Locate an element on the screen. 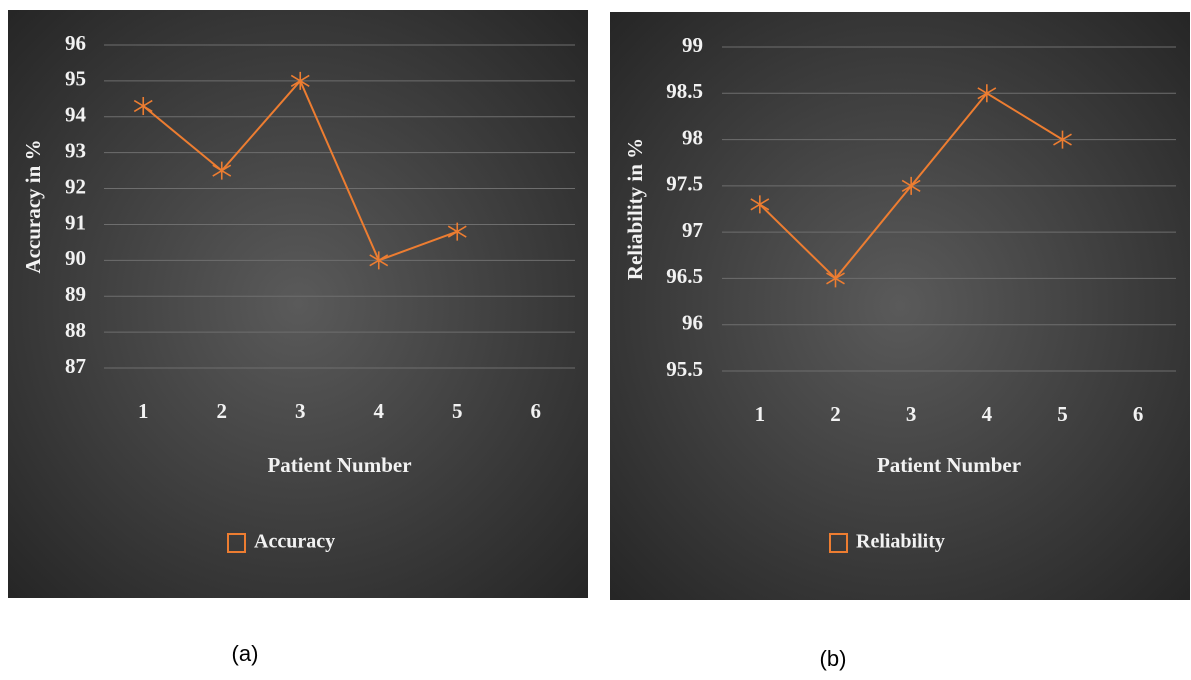 The height and width of the screenshot is (680, 1191). y-tick-label: 93 is located at coordinates (75, 150).